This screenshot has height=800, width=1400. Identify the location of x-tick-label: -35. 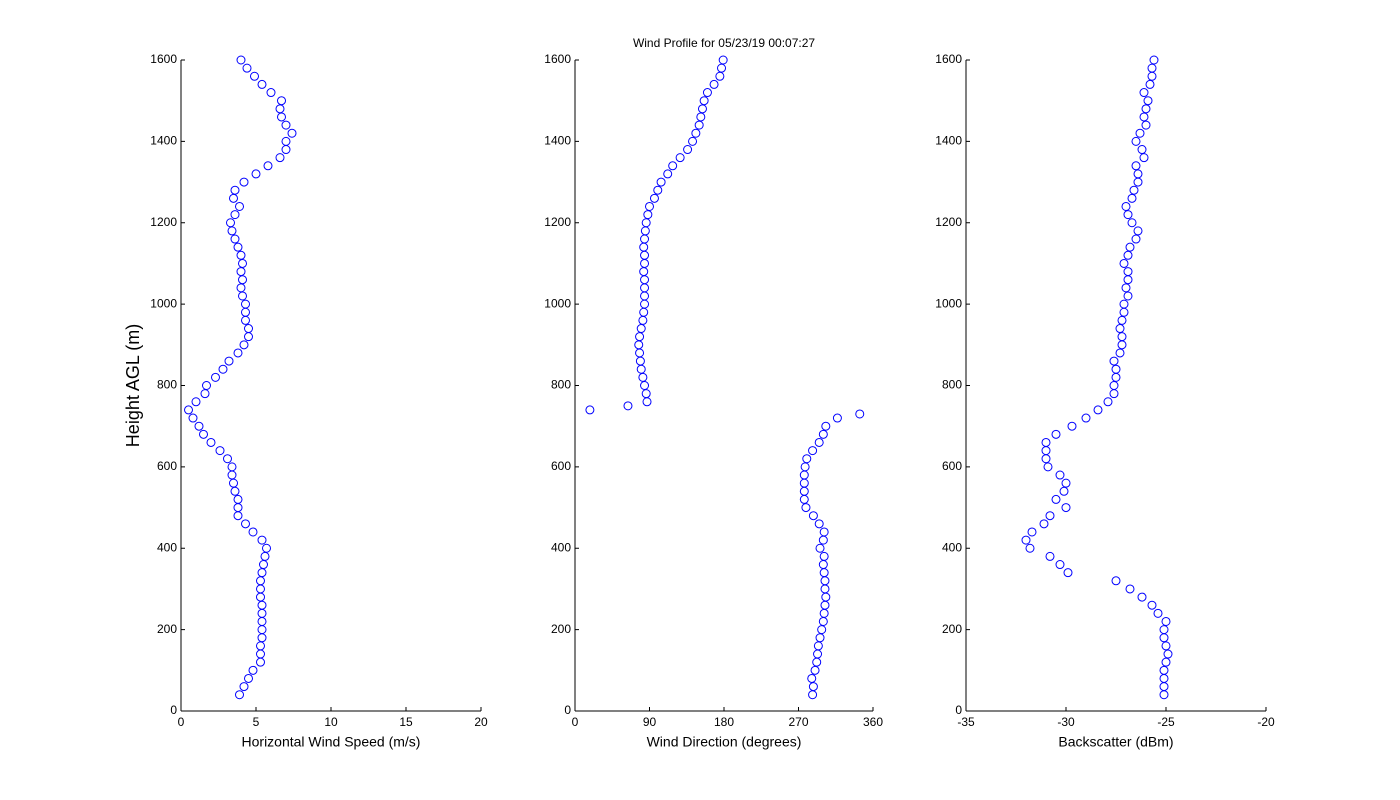
(966, 722).